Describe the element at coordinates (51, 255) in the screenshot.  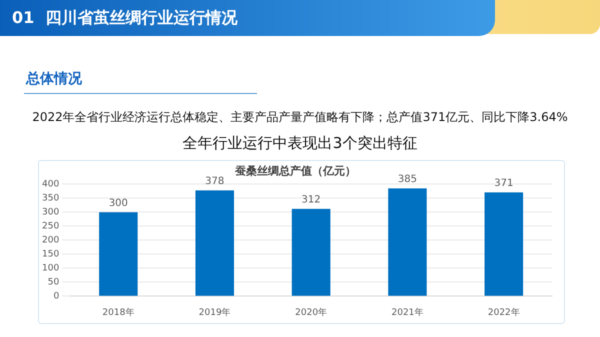
I see `y-tick-label: 150` at that location.